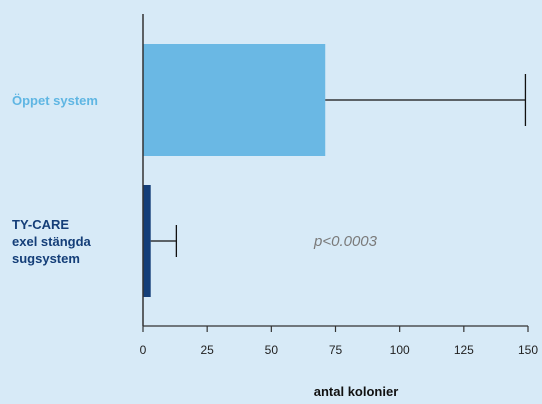 The height and width of the screenshot is (404, 542). I want to click on x-tick-label-0: 0, so click(143, 350).